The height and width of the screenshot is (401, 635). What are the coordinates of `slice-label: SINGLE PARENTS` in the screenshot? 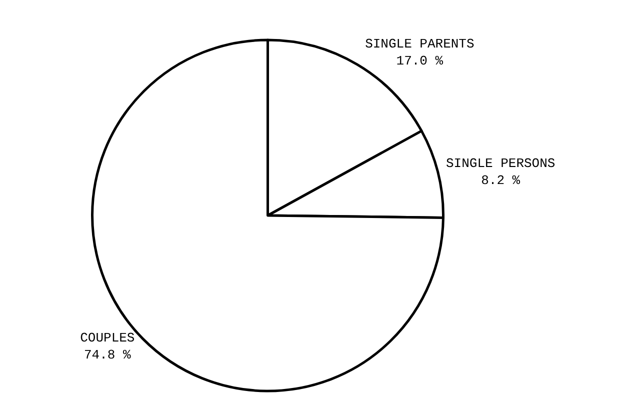 It's located at (419, 44).